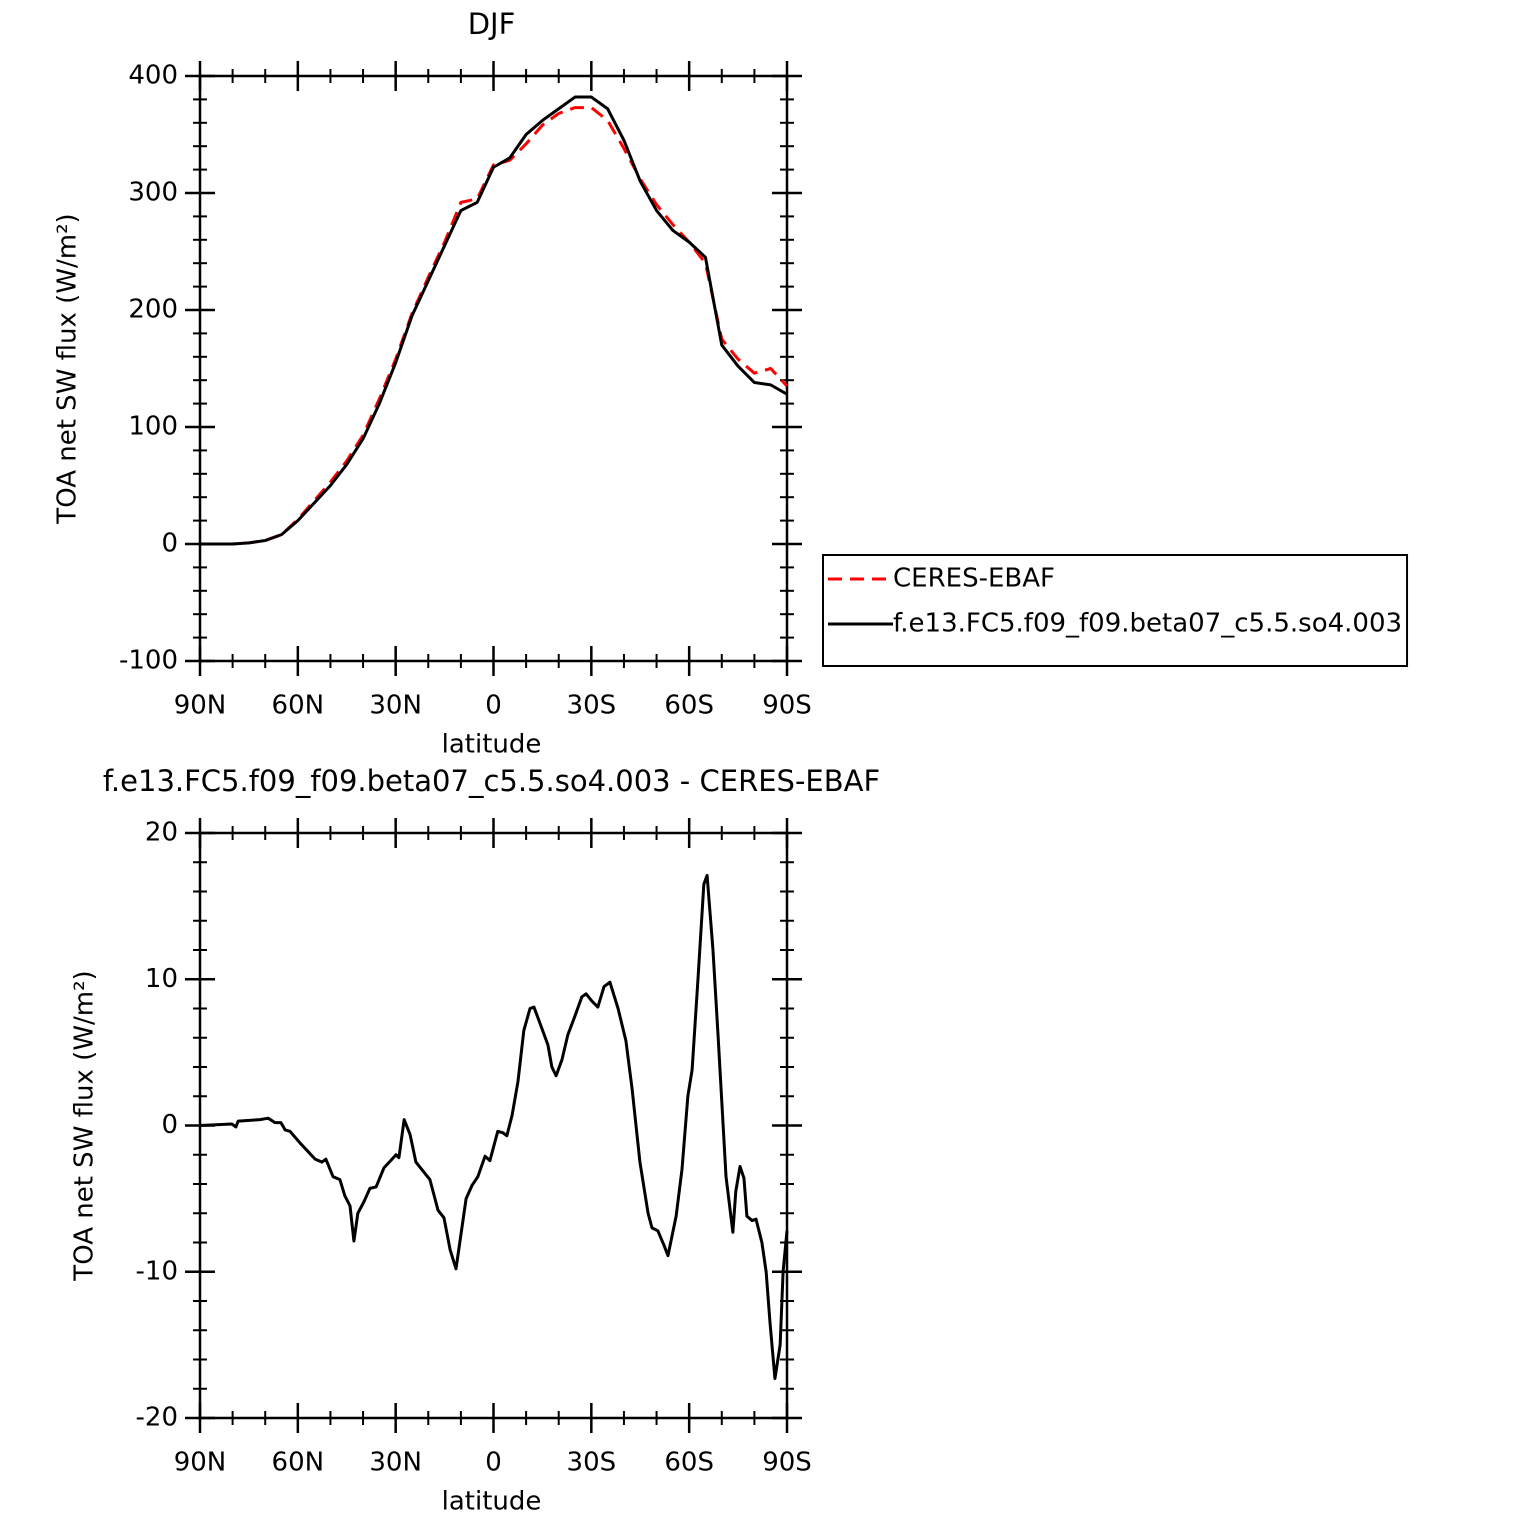 This screenshot has width=1527, height=1524. I want to click on y-tick-label: 400, so click(153, 76).